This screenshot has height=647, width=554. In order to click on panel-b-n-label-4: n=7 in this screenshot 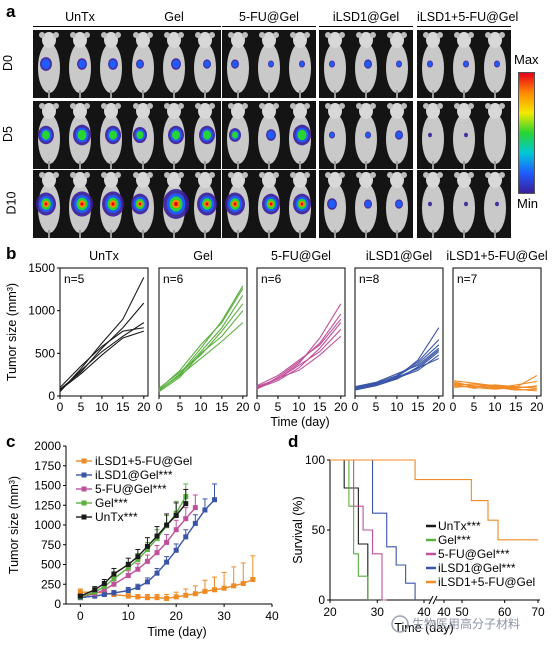, I will do `click(467, 279)`.